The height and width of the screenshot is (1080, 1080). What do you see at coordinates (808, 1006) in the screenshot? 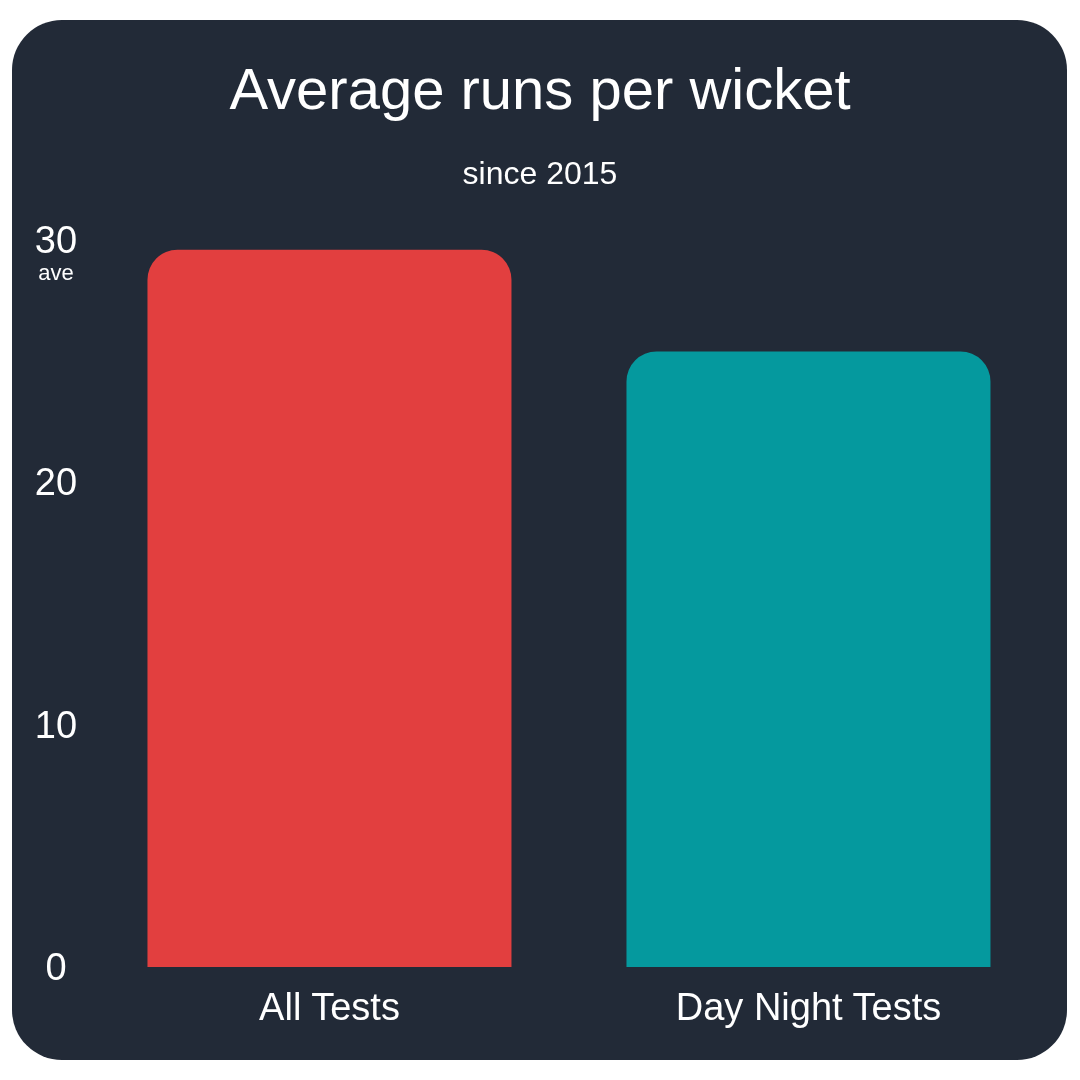
I see `x-tick-label: Day Night Tests` at bounding box center [808, 1006].